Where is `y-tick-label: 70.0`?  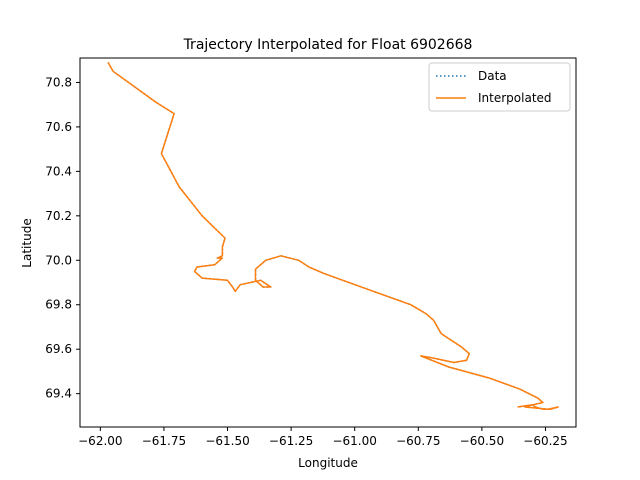 y-tick-label: 70.0 is located at coordinates (58, 260).